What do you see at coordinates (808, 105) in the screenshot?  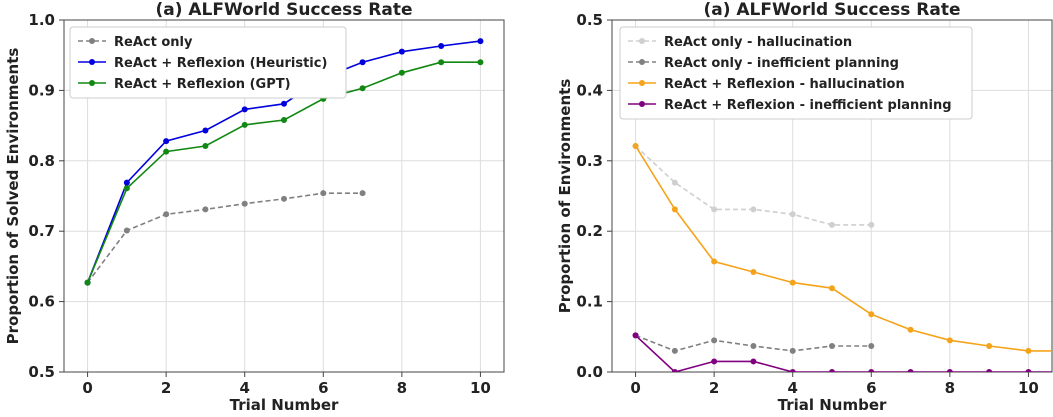 I see `legend-entry: ReAct + Reflexion - inefficient planning` at bounding box center [808, 105].